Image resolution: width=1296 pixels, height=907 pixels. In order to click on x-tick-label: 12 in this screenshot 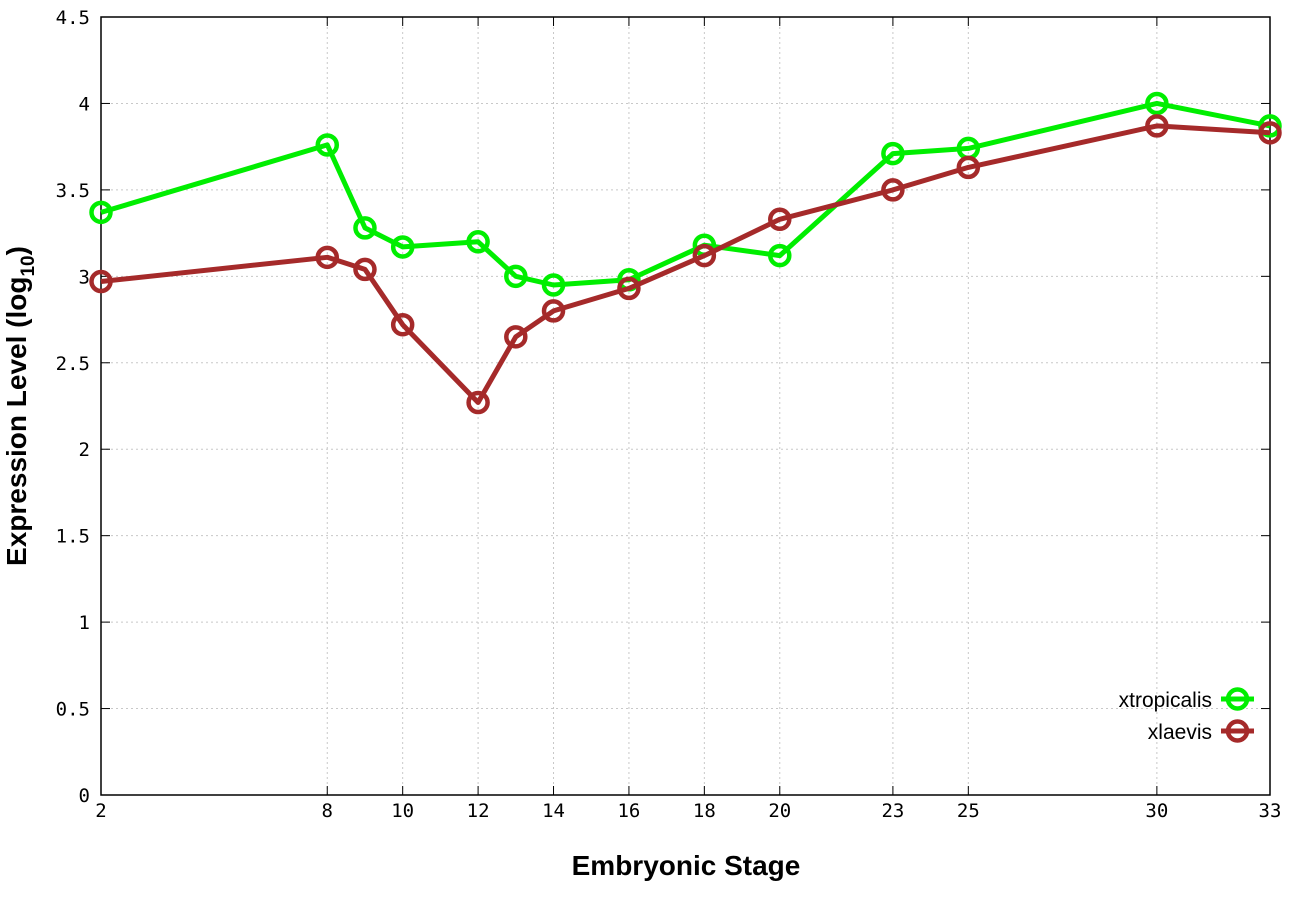, I will do `click(478, 811)`.